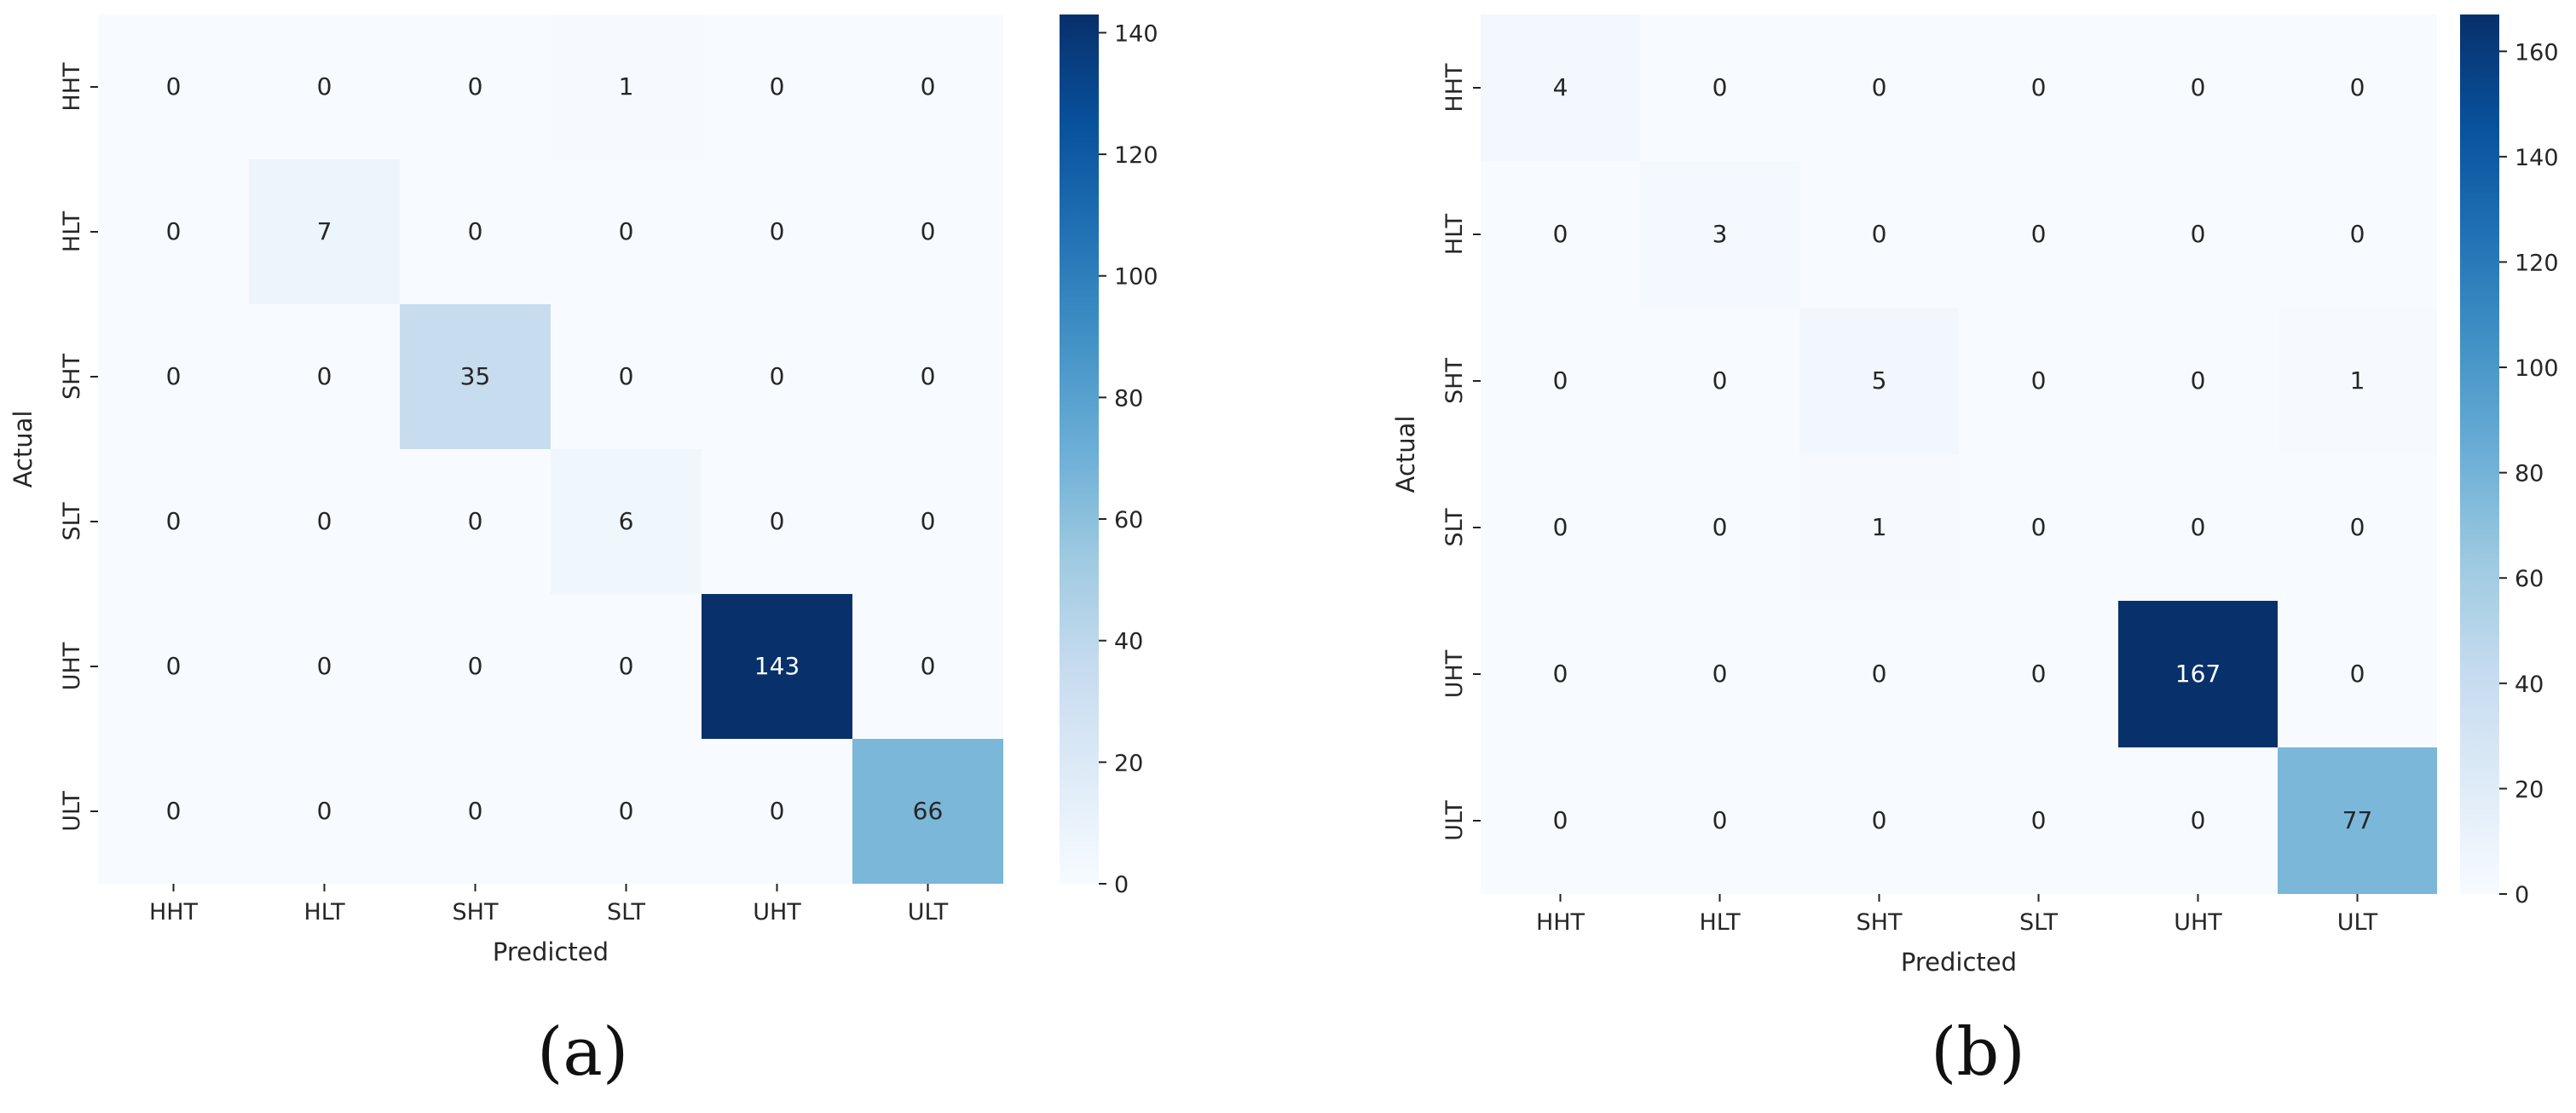 This screenshot has height=1113, width=2576. I want to click on cell-value-label: 5, so click(1879, 380).